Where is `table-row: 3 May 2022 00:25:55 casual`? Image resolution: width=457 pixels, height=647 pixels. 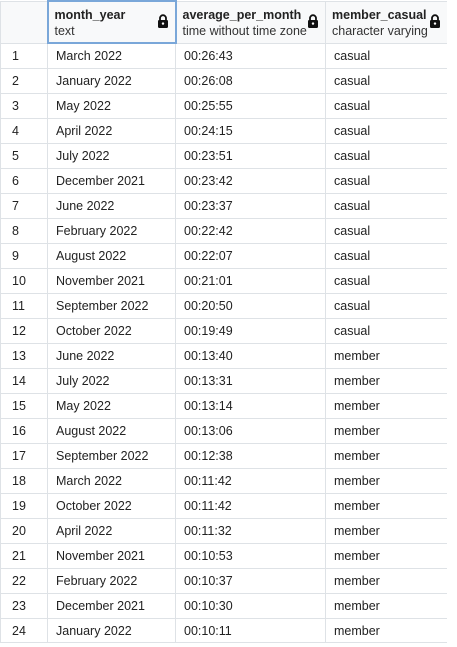
table-row: 3 May 2022 00:25:55 casual is located at coordinates (224, 106).